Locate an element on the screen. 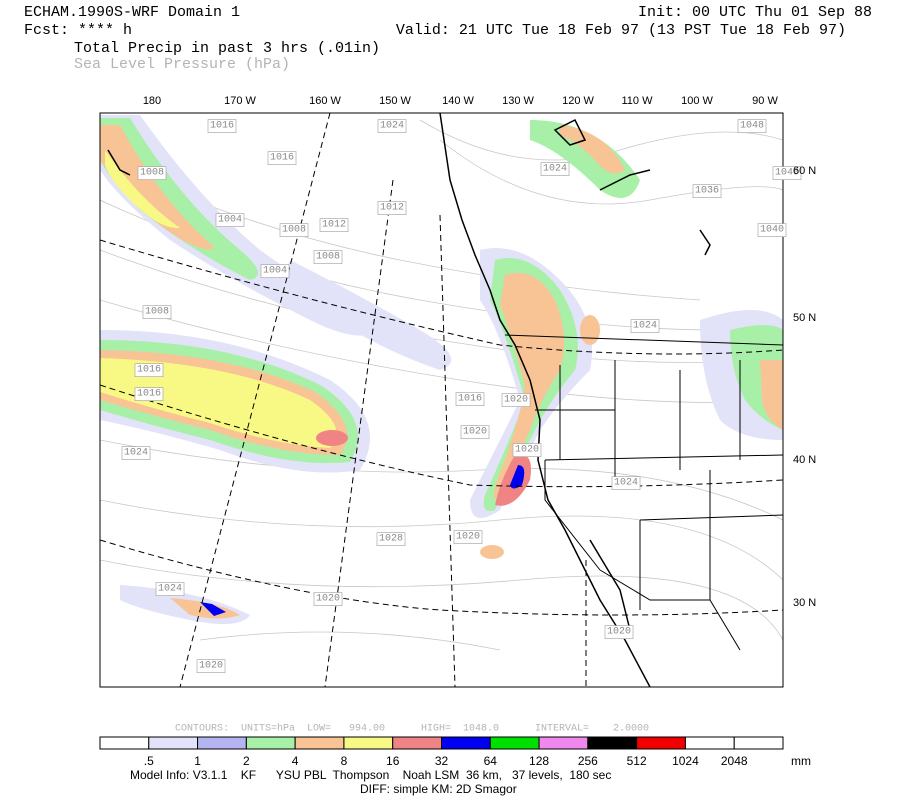 The width and height of the screenshot is (900, 800). longitude-label: 160 W is located at coordinates (325, 101).